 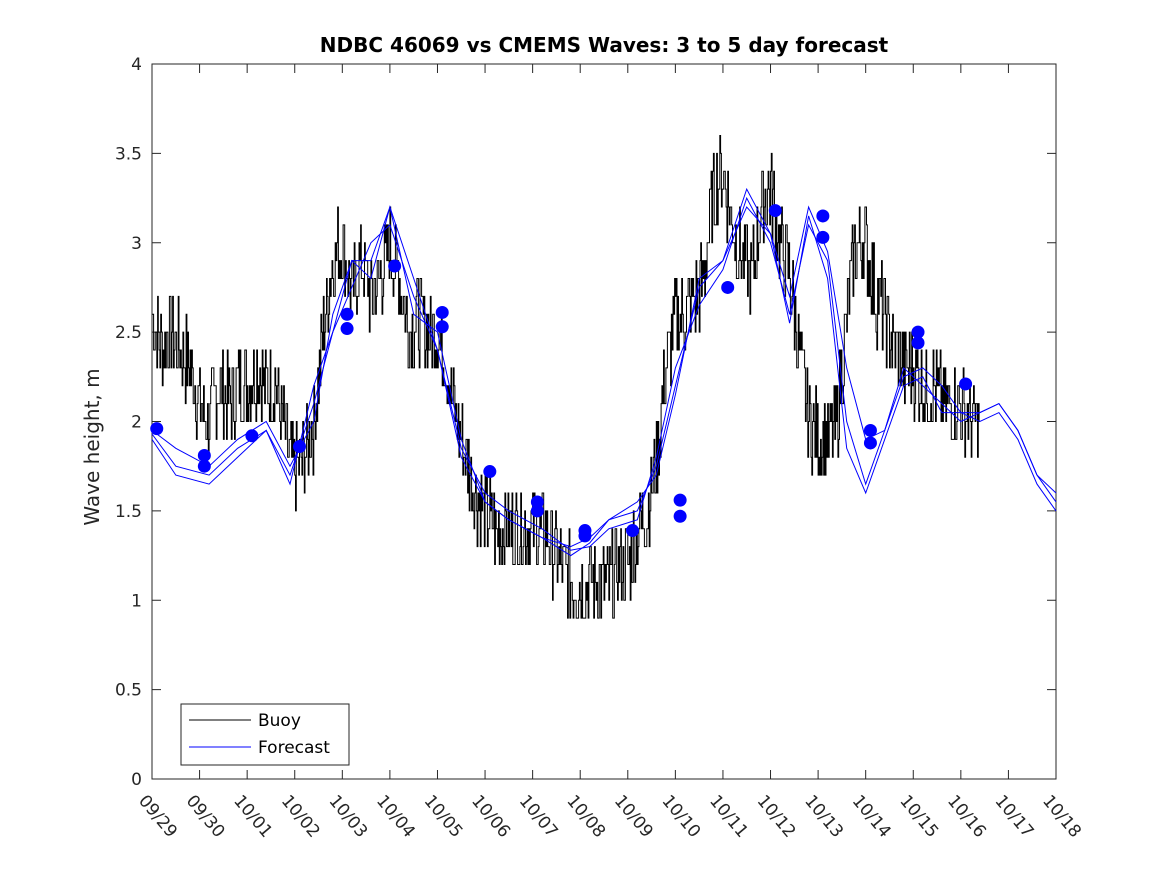 I want to click on y-tick-label: 1.5, so click(x=128, y=512).